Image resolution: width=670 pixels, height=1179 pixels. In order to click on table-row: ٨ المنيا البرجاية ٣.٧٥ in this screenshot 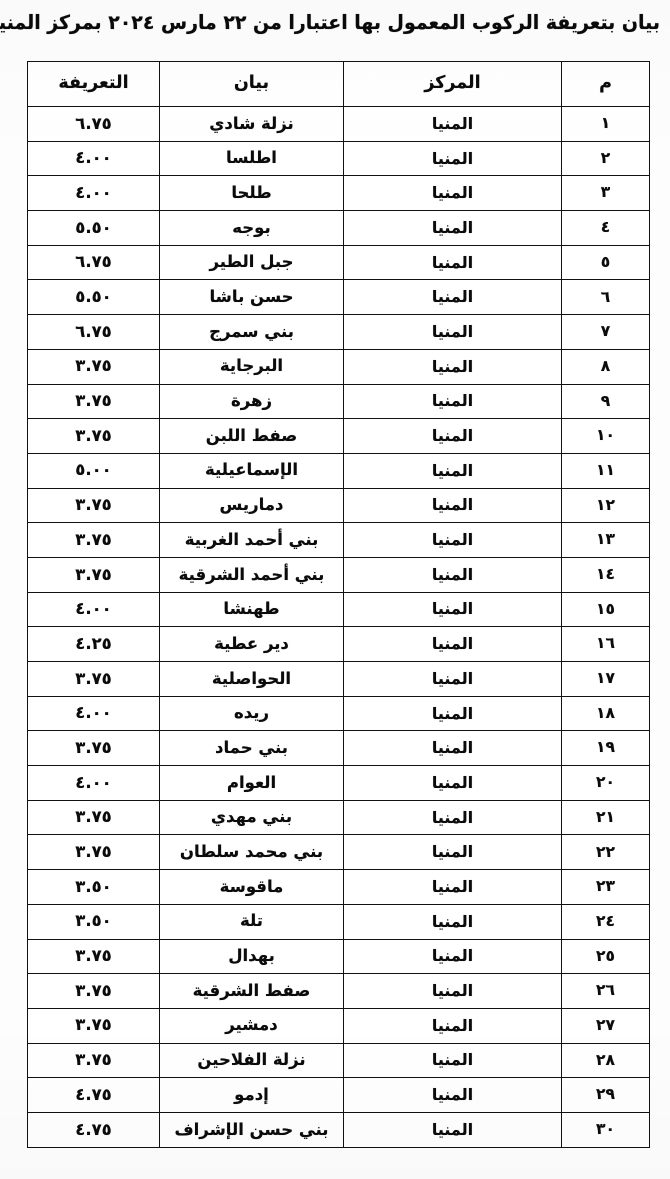, I will do `click(338, 366)`.